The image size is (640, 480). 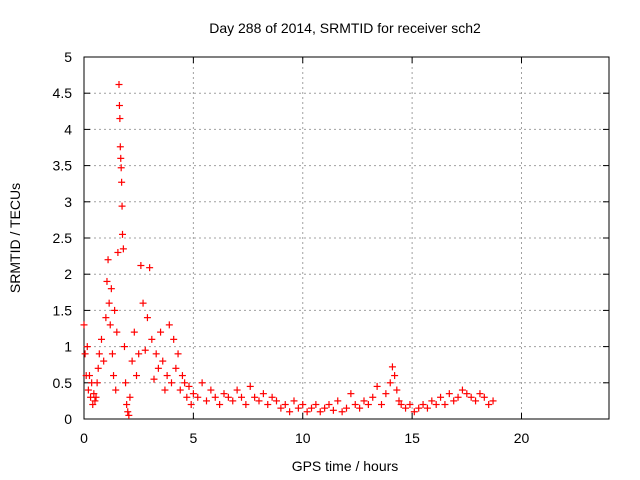 What do you see at coordinates (63, 310) in the screenshot?
I see `y-tick-label: 1.5` at bounding box center [63, 310].